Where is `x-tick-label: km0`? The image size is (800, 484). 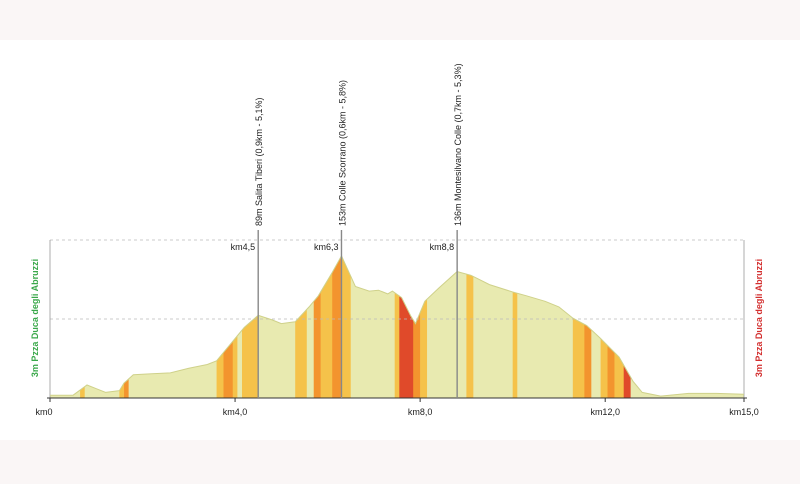
x-tick-label: km0 is located at coordinates (43, 412).